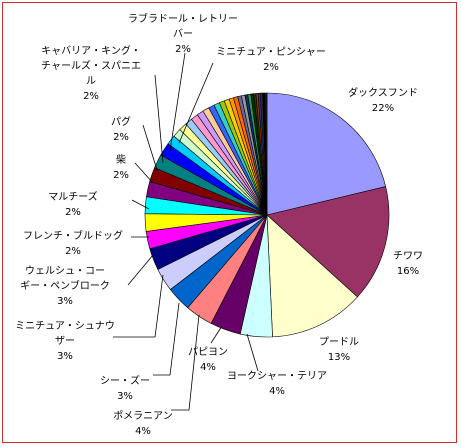  What do you see at coordinates (65, 341) in the screenshot?
I see `slice-label-7: ミニチュア・シュナウザー 3%` at bounding box center [65, 341].